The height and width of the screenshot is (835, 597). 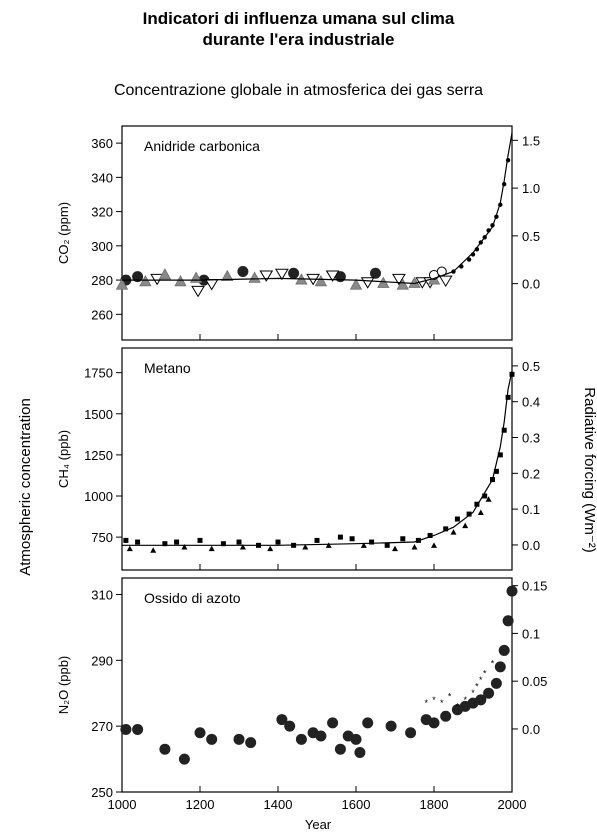 What do you see at coordinates (63, 459) in the screenshot?
I see `y-axis-label: CH₄ (ppb)` at bounding box center [63, 459].